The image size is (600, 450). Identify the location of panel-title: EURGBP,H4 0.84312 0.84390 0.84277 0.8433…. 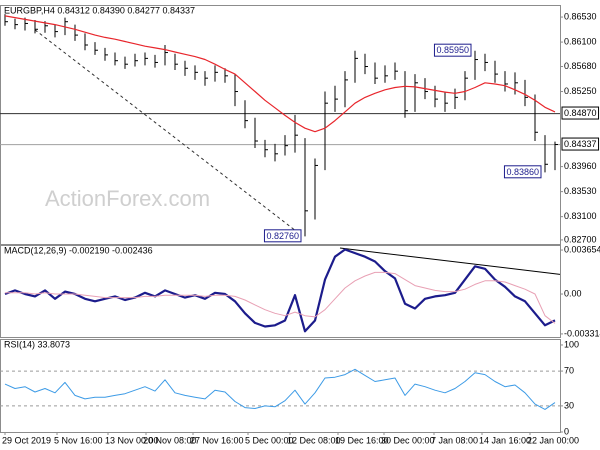
(99, 10).